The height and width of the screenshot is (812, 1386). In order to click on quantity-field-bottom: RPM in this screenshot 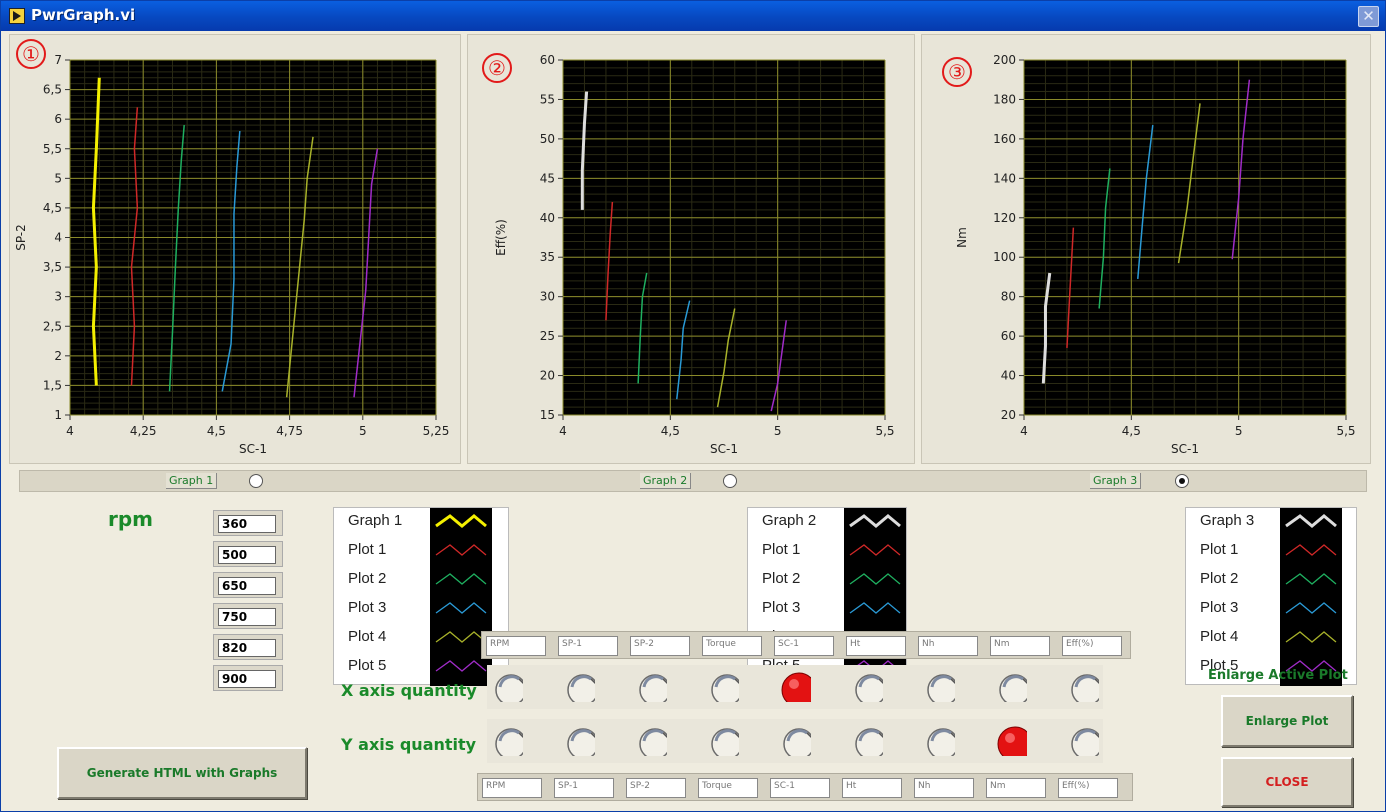, I will do `click(512, 788)`.